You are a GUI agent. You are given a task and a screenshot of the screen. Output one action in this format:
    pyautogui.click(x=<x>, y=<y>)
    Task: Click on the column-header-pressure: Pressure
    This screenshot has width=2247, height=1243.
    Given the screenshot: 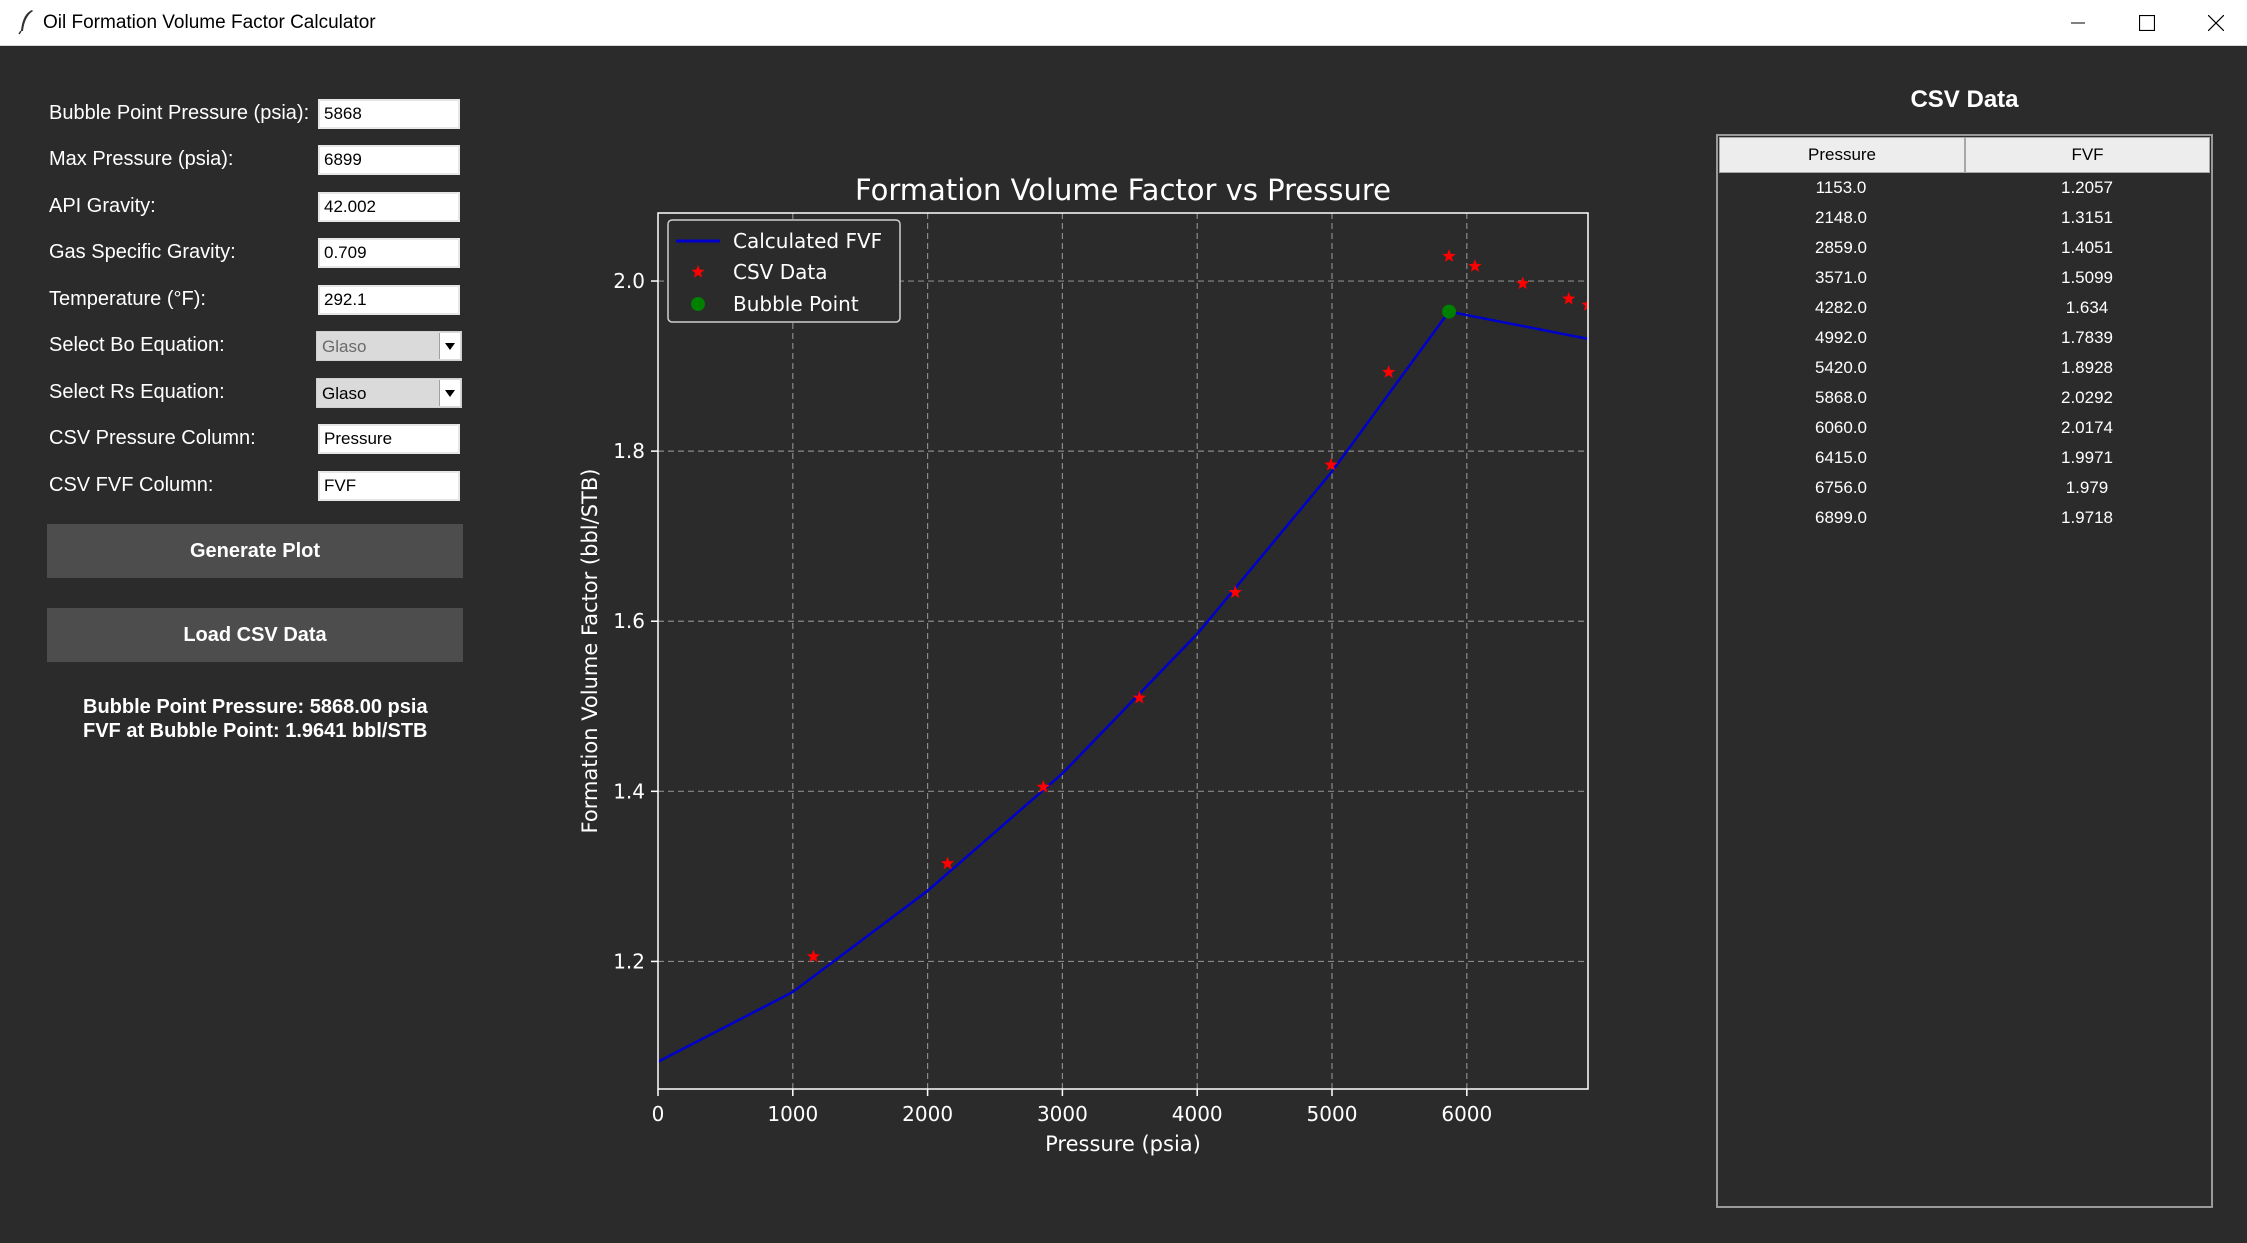 What is the action you would take?
    pyautogui.click(x=1842, y=155)
    